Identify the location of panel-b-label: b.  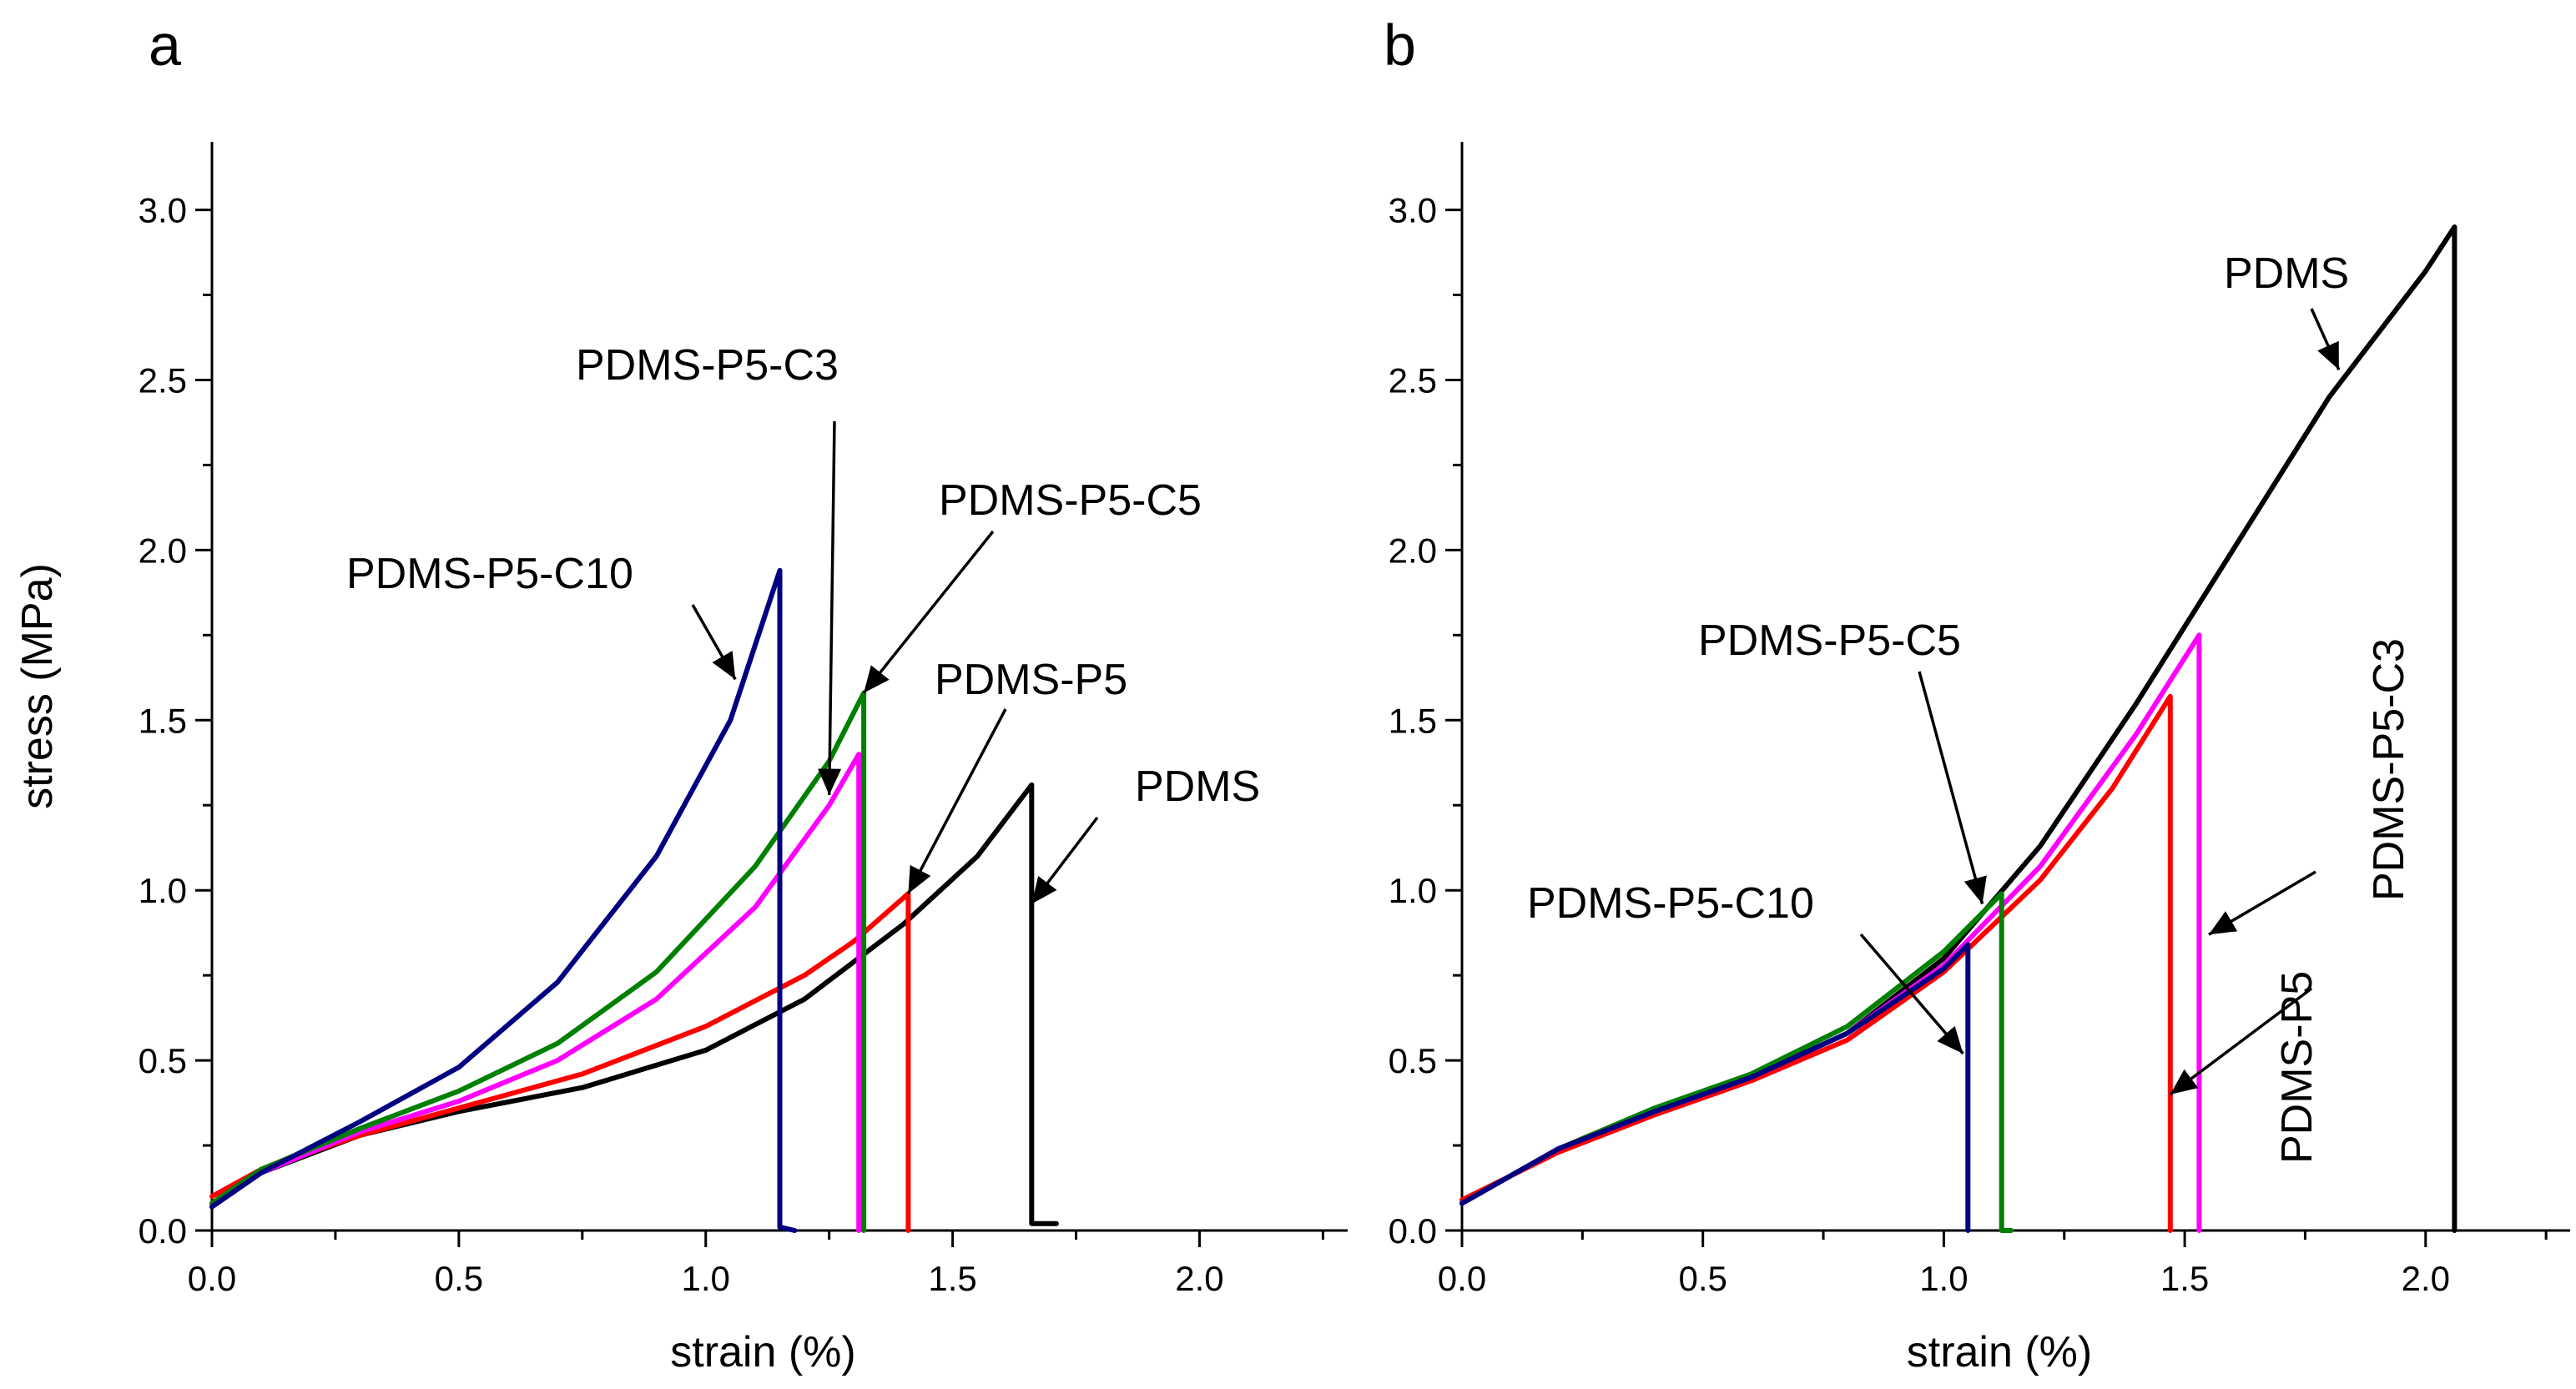
(1400, 46).